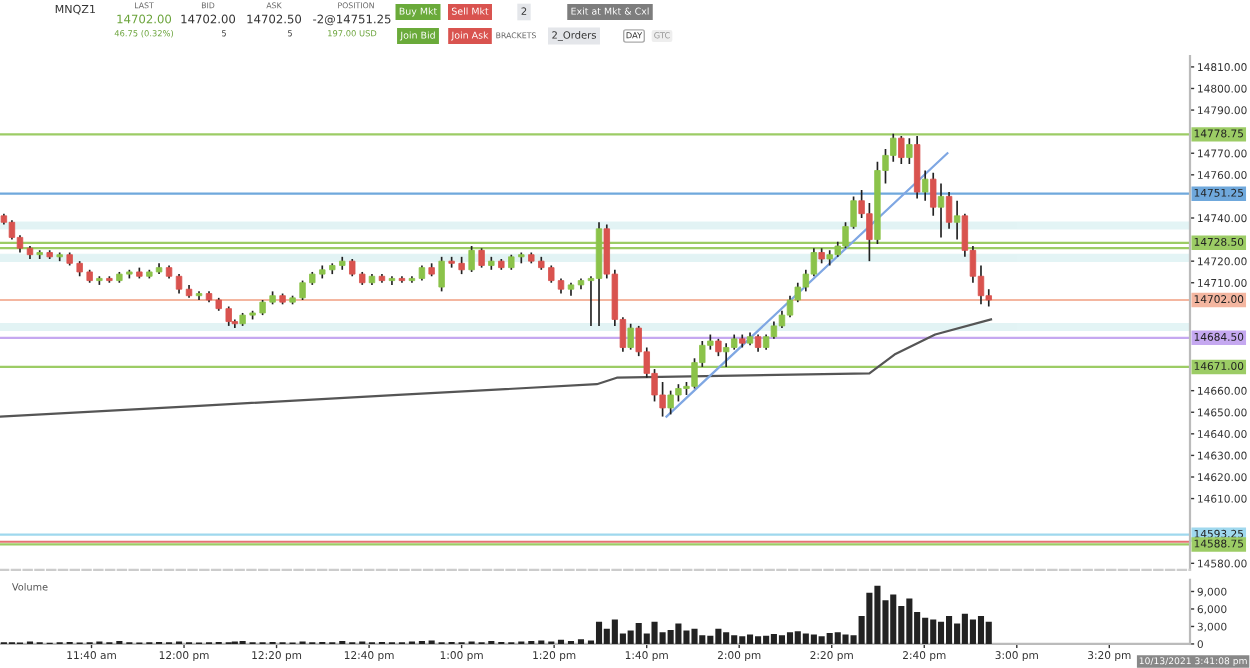 The image size is (1250, 668). Describe the element at coordinates (496, 368) in the screenshot. I see `line-series` at that location.